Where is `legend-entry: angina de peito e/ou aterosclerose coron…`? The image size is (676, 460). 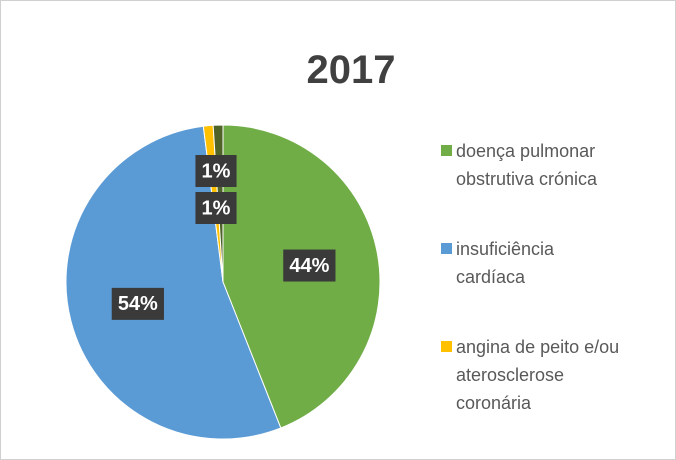 legend-entry: angina de peito e/ou aterosclerose coron… is located at coordinates (534, 375).